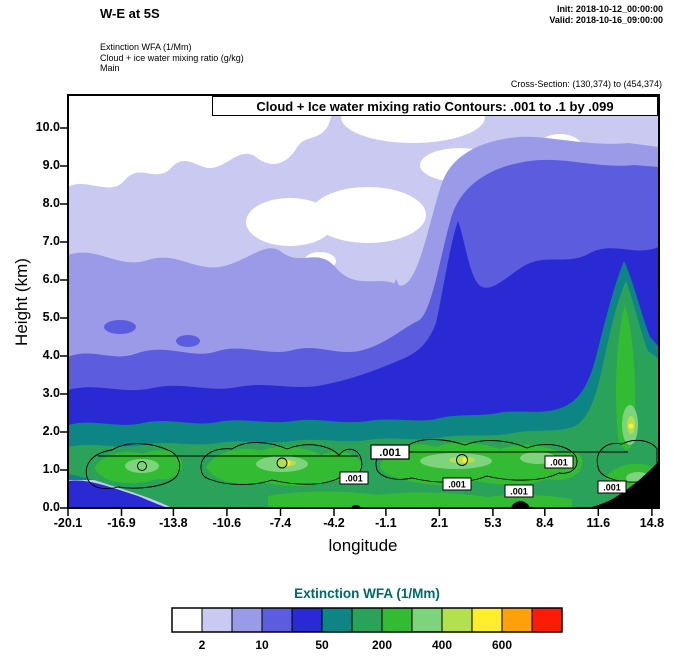 The image size is (674, 667). I want to click on colorbar-tick-label: 50, so click(322, 645).